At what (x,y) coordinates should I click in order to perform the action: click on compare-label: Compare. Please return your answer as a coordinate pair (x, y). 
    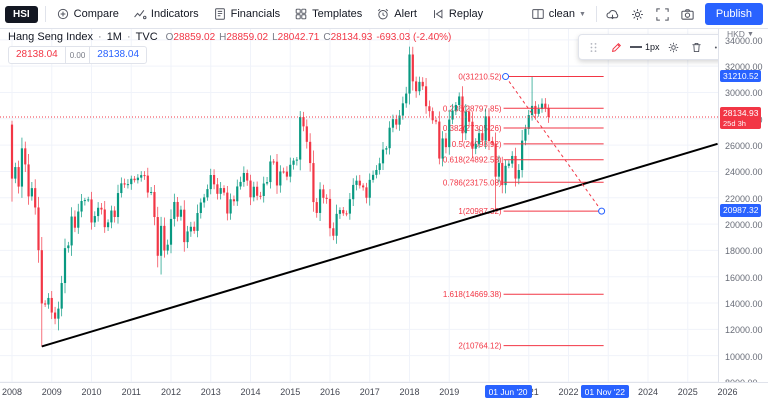
    Looking at the image, I should click on (96, 14).